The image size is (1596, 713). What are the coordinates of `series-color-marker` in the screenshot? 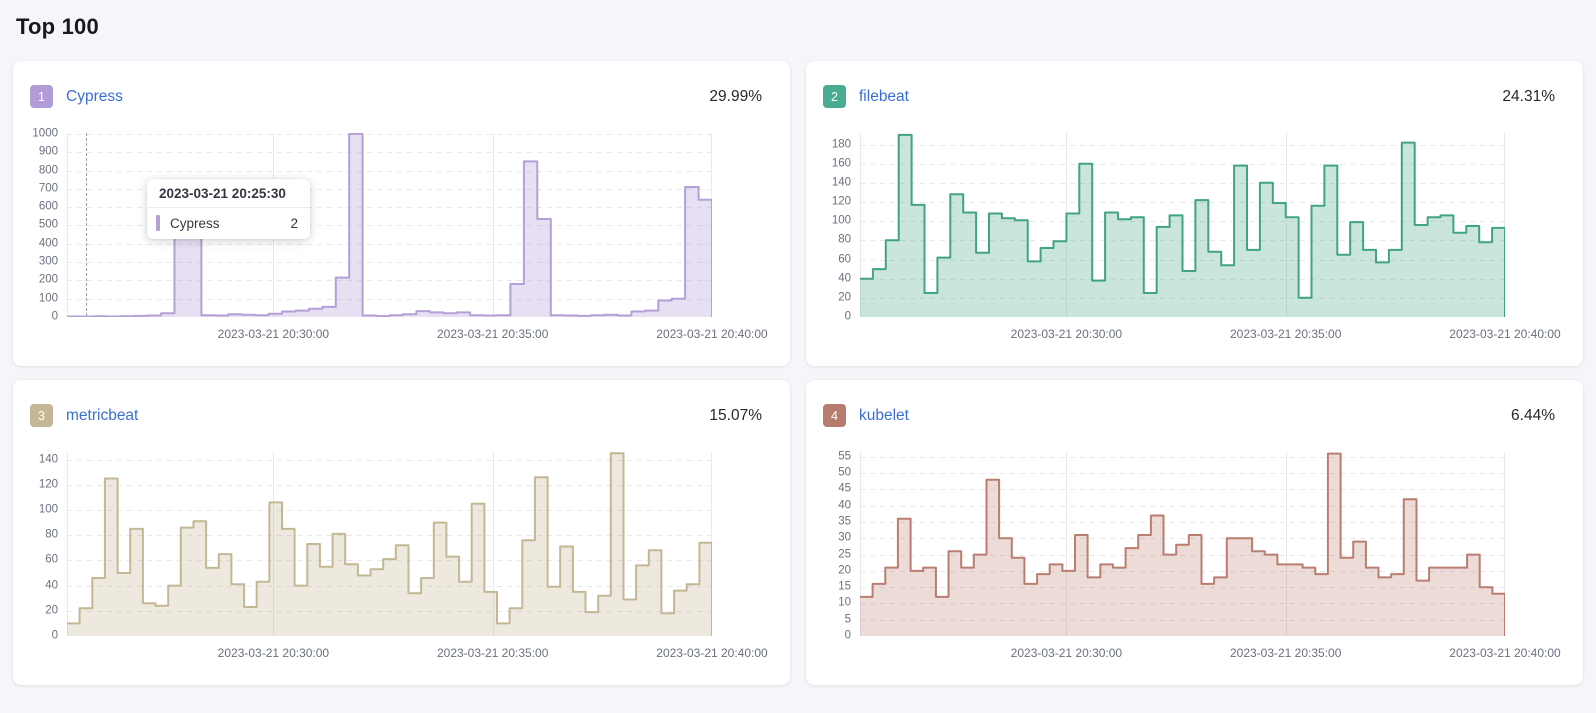 It's located at (158, 223).